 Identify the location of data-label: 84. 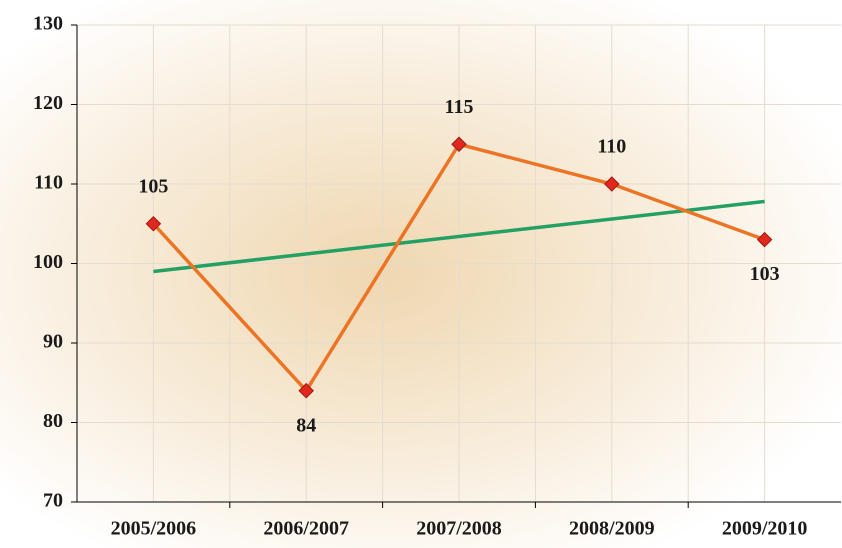
(306, 425).